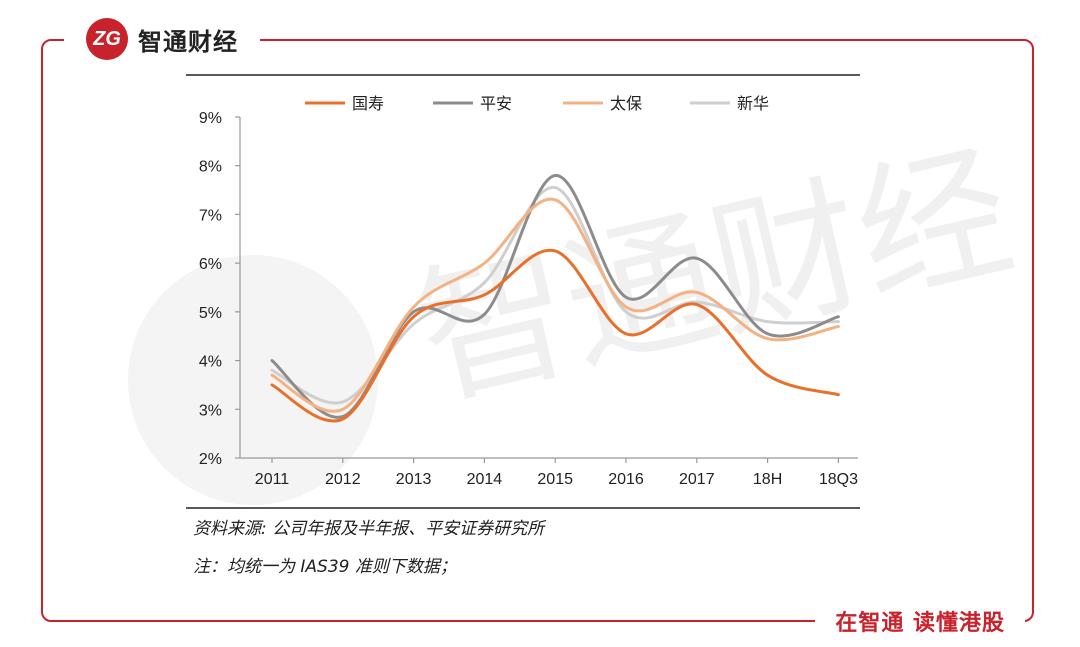 This screenshot has width=1080, height=647. What do you see at coordinates (210, 215) in the screenshot?
I see `y-tick-label: 7%` at bounding box center [210, 215].